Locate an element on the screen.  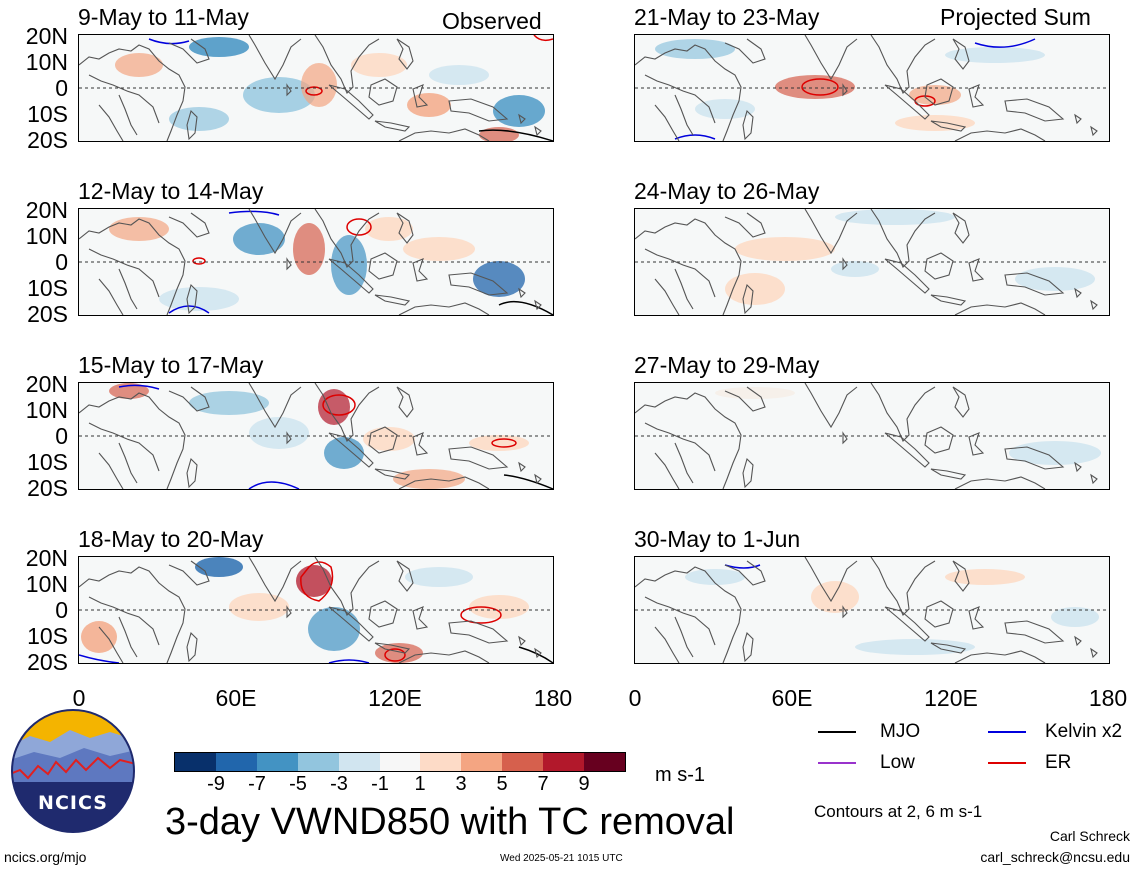
footer-timestamp: Wed 2025-05-21 1015 UTC is located at coordinates (561, 858).